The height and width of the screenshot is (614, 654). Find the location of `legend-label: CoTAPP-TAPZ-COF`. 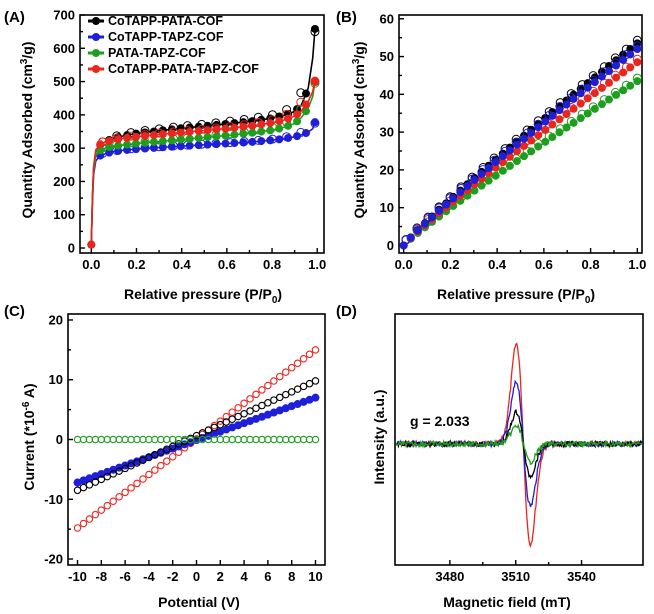

legend-label: CoTAPP-TAPZ-COF is located at coordinates (166, 37).